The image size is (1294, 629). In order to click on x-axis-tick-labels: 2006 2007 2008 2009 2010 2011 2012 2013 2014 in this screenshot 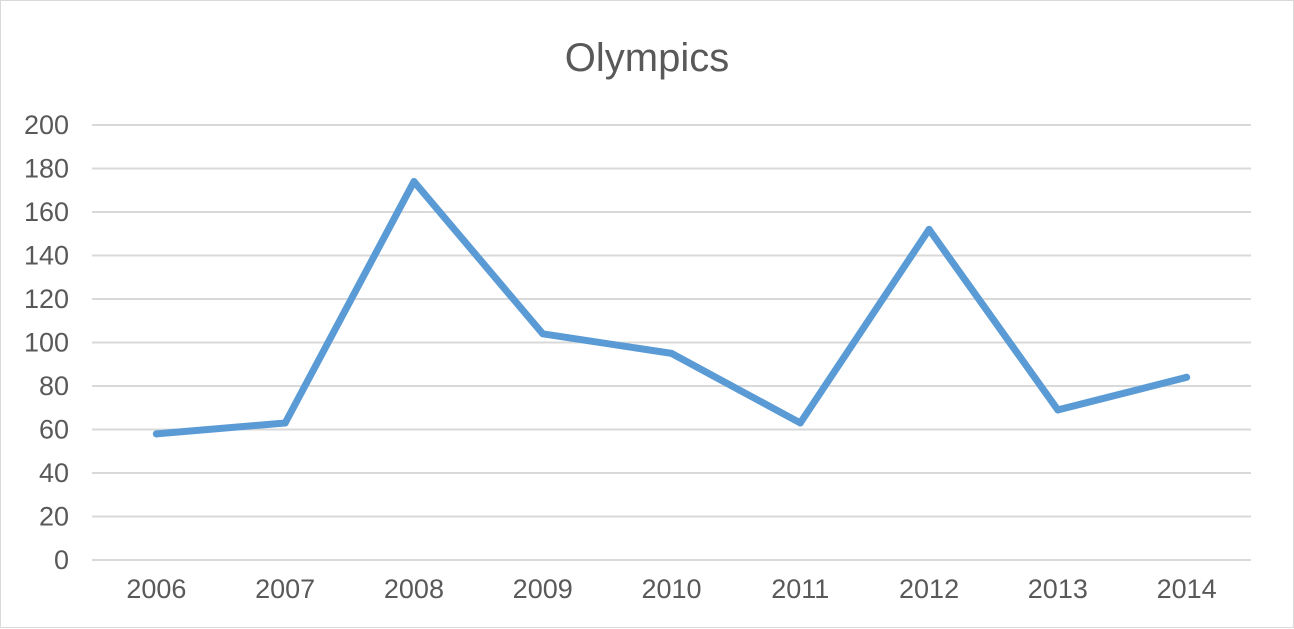, I will do `click(671, 589)`.